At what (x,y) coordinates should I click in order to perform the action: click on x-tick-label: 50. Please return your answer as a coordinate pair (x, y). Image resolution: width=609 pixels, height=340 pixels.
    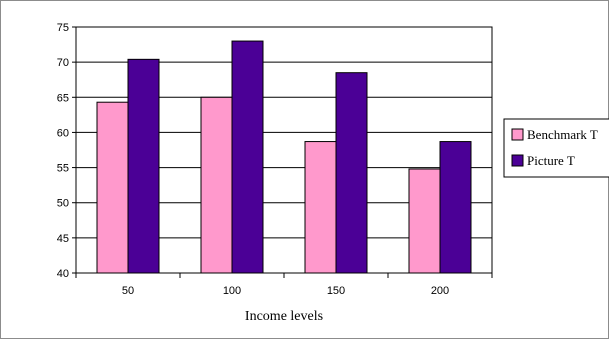
    Looking at the image, I should click on (128, 291).